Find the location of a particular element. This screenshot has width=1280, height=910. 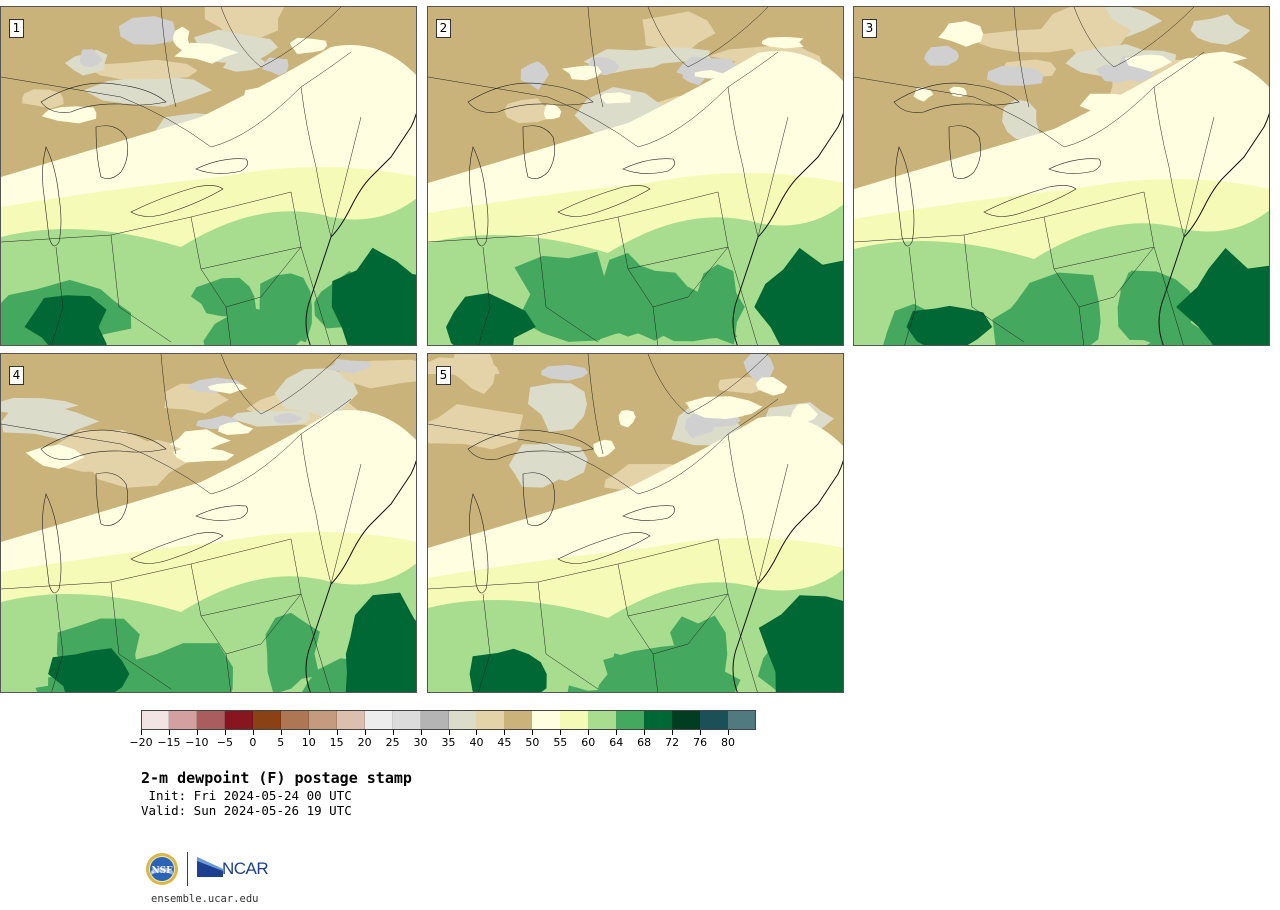

member-panel-4: 4 is located at coordinates (208, 523).